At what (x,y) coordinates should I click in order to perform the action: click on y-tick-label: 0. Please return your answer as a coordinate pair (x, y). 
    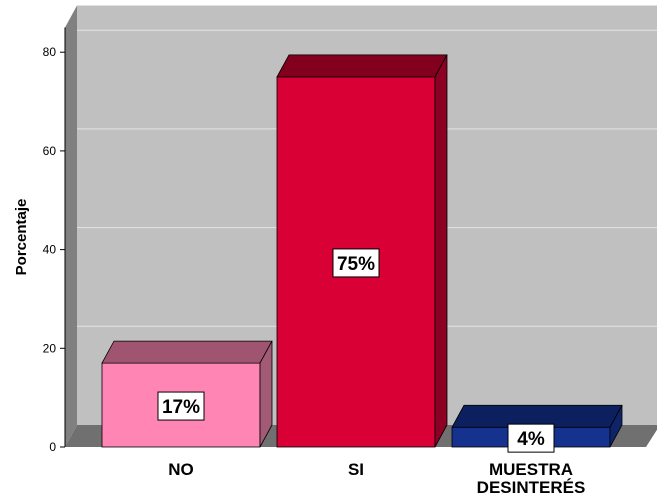
    Looking at the image, I should click on (52, 447).